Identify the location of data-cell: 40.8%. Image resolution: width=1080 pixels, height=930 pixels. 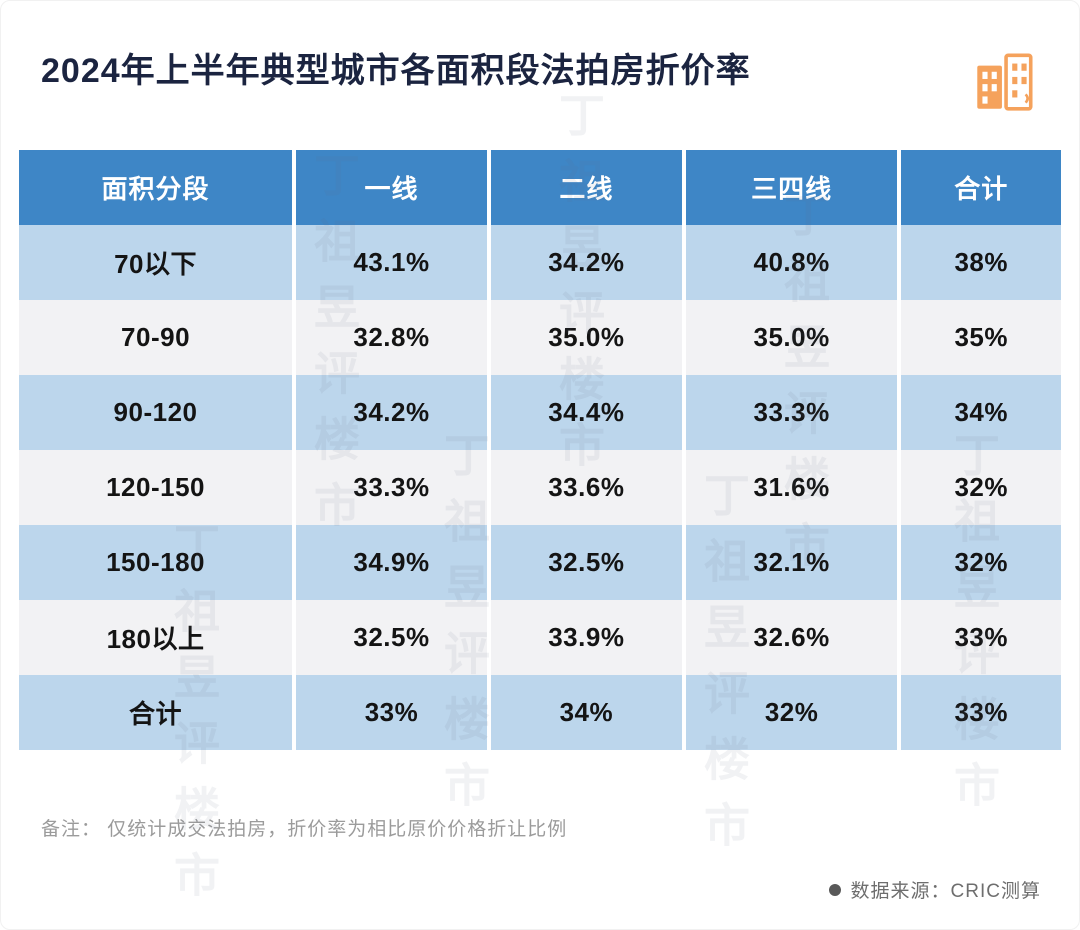
(792, 262).